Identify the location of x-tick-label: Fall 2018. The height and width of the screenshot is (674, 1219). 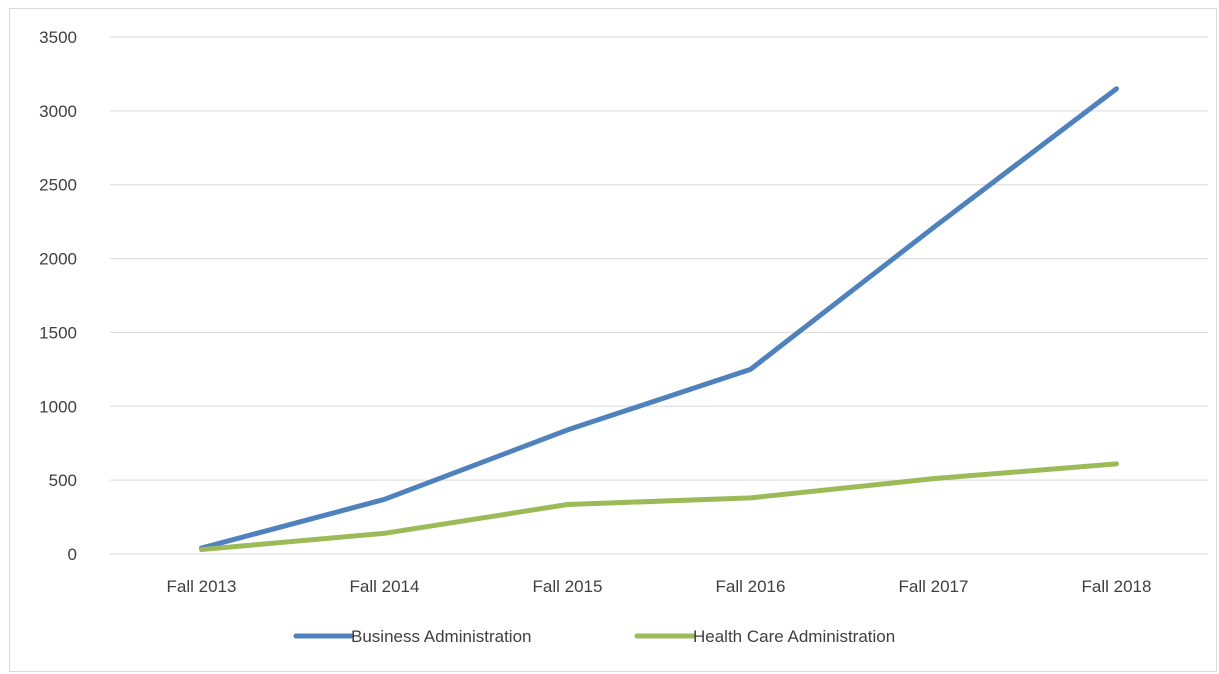
(1117, 586).